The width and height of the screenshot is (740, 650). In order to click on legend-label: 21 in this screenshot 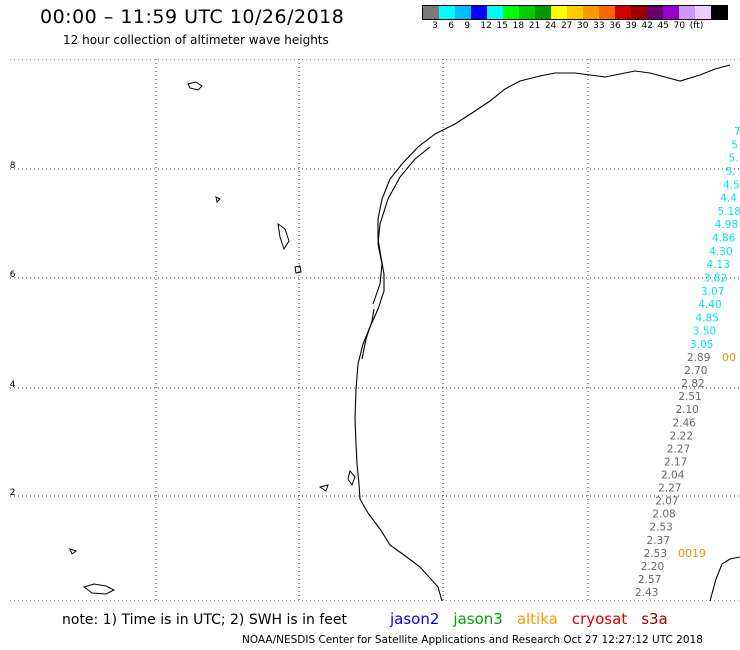, I will do `click(534, 26)`.